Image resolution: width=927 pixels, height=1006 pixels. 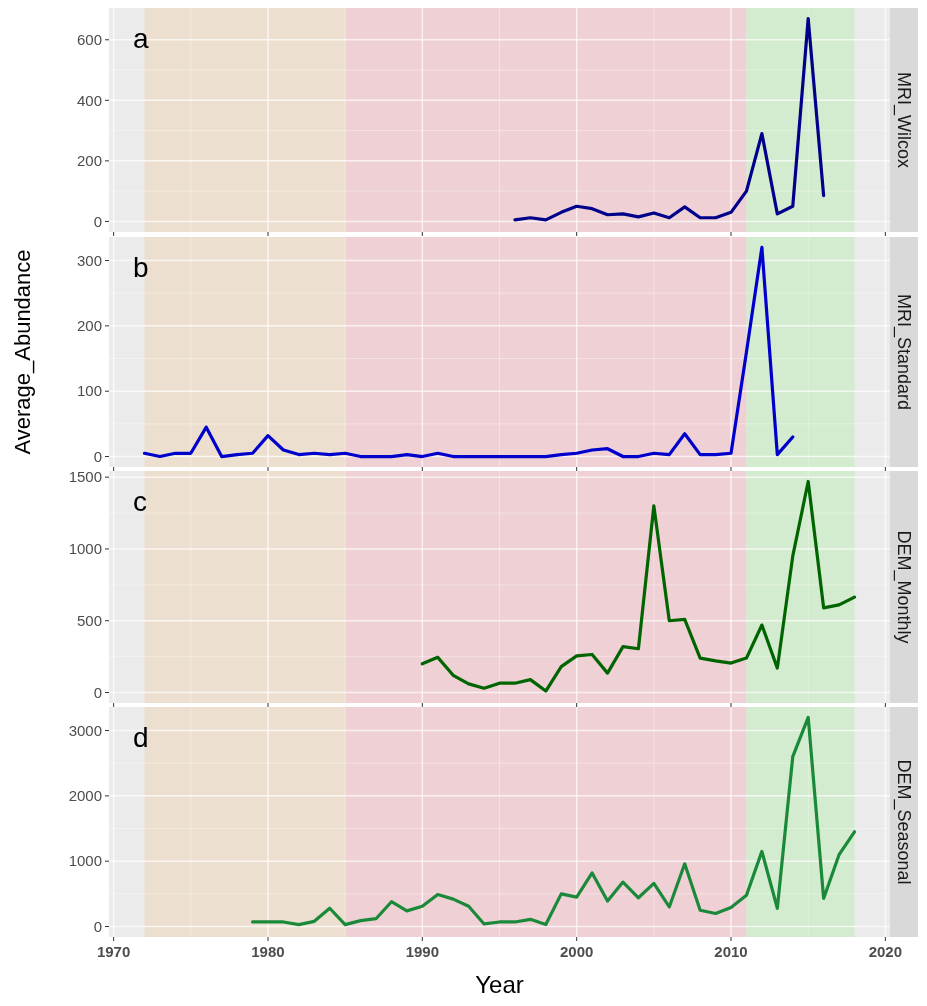 What do you see at coordinates (89, 260) in the screenshot?
I see `y-tick-label: 300` at bounding box center [89, 260].